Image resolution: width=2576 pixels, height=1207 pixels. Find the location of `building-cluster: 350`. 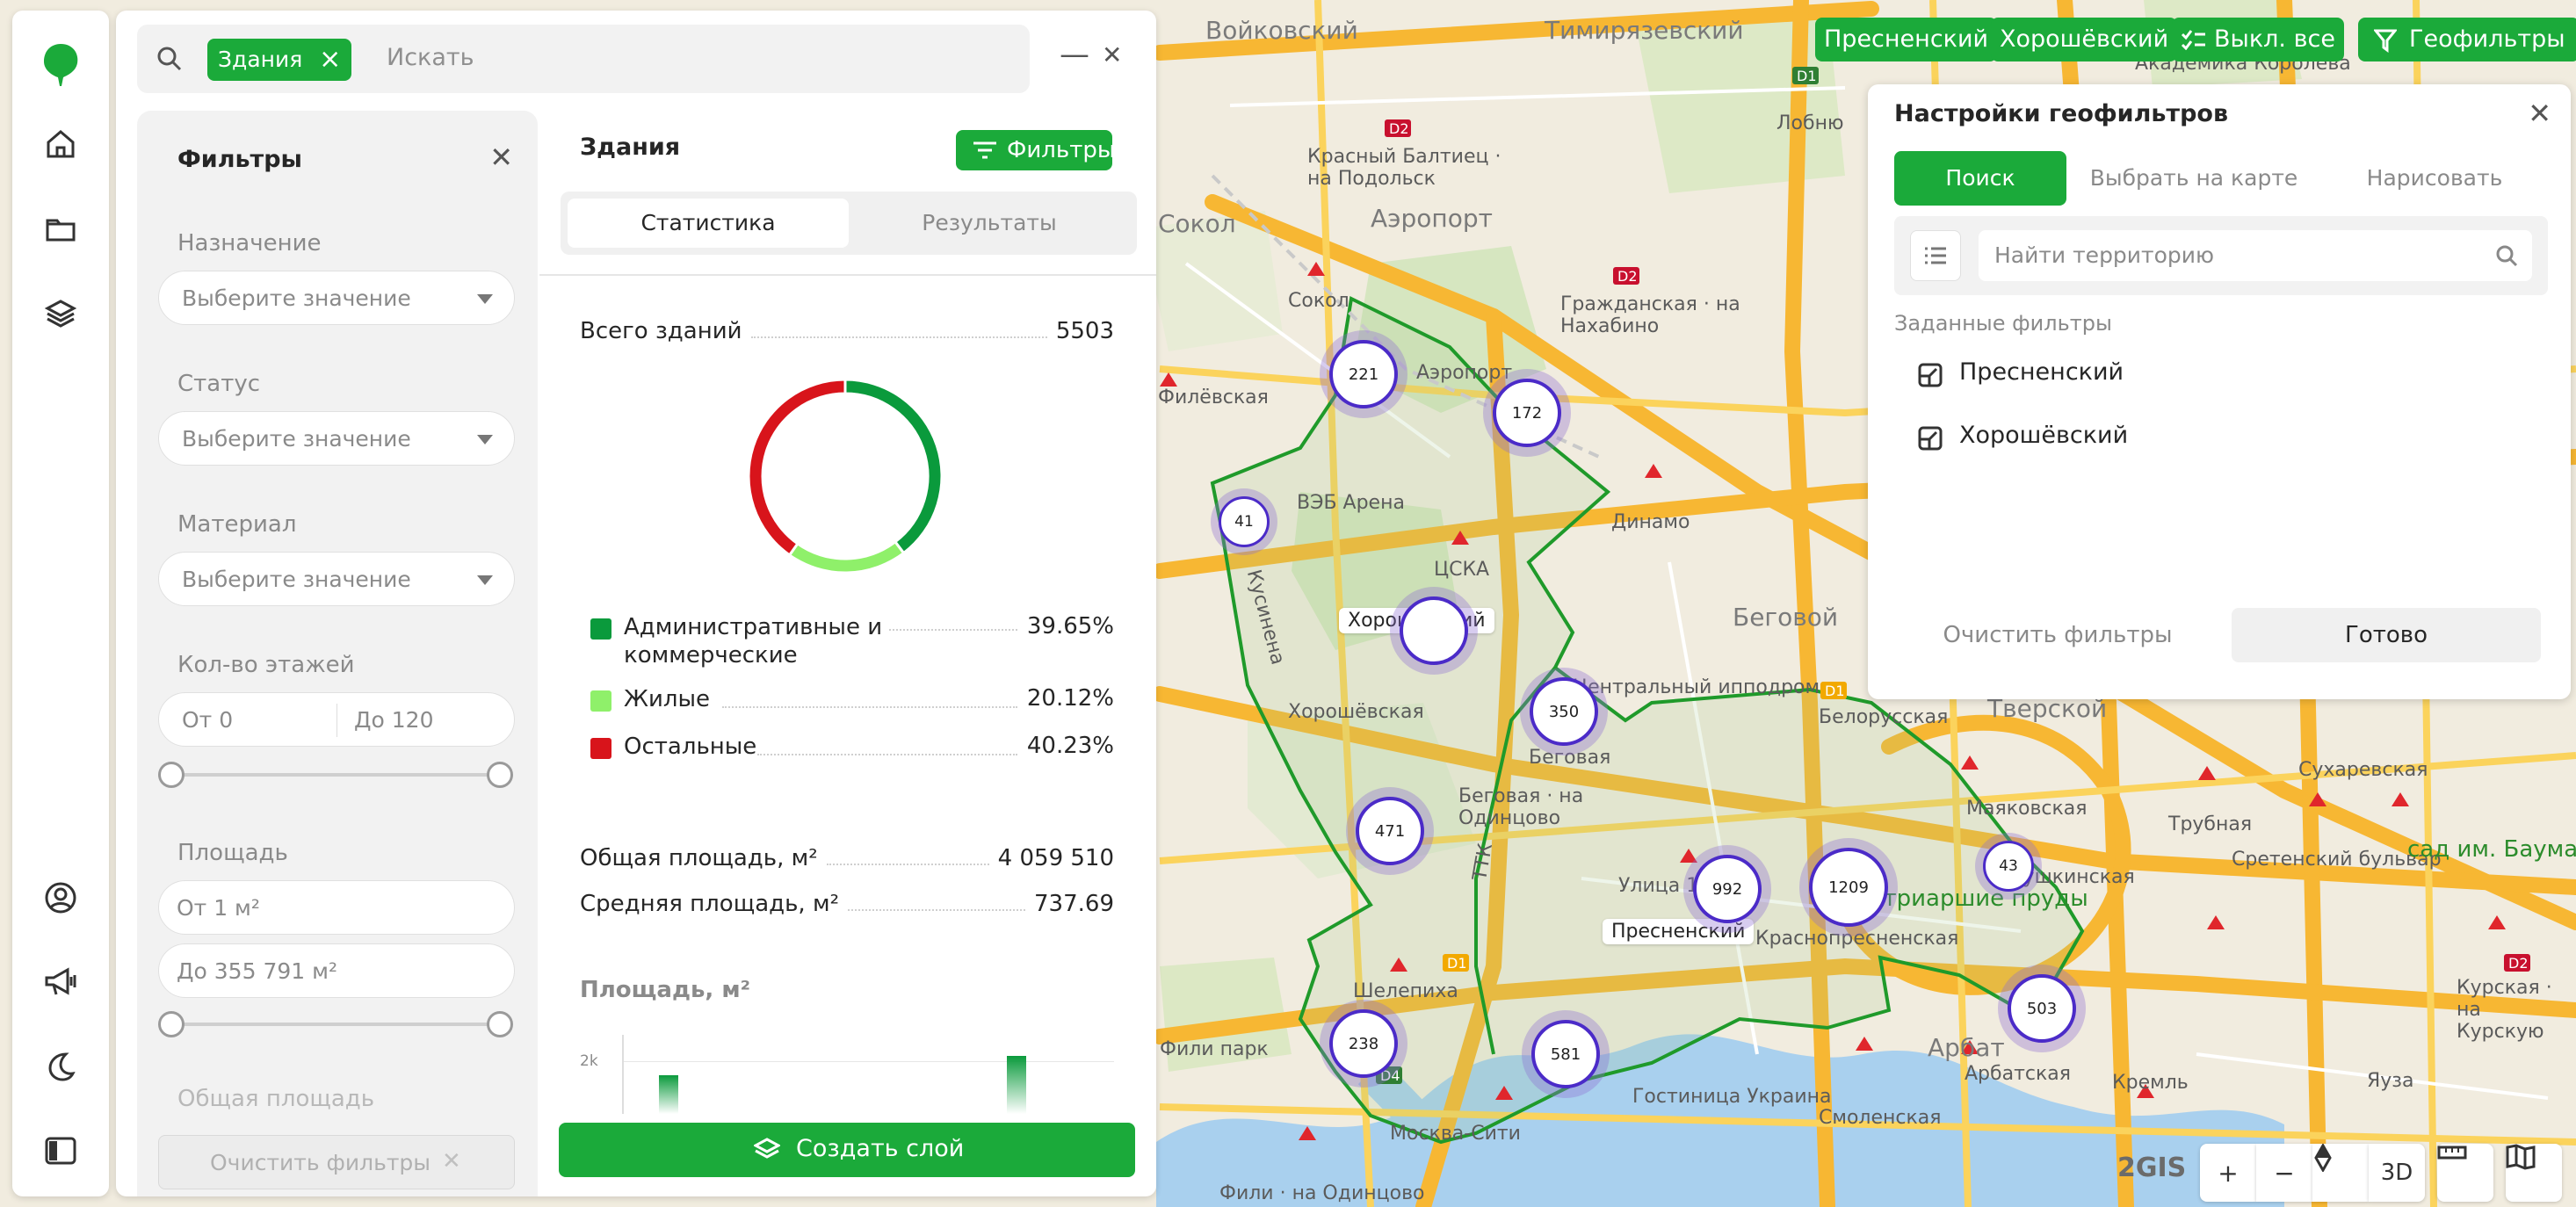

building-cluster: 350 is located at coordinates (1564, 711).